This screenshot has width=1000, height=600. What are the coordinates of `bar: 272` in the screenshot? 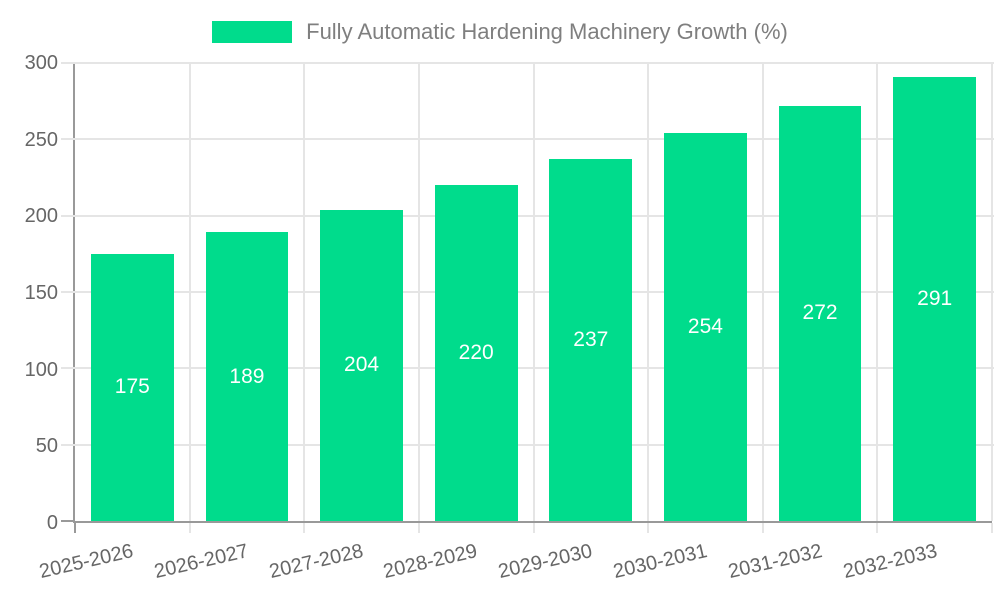 It's located at (820, 313).